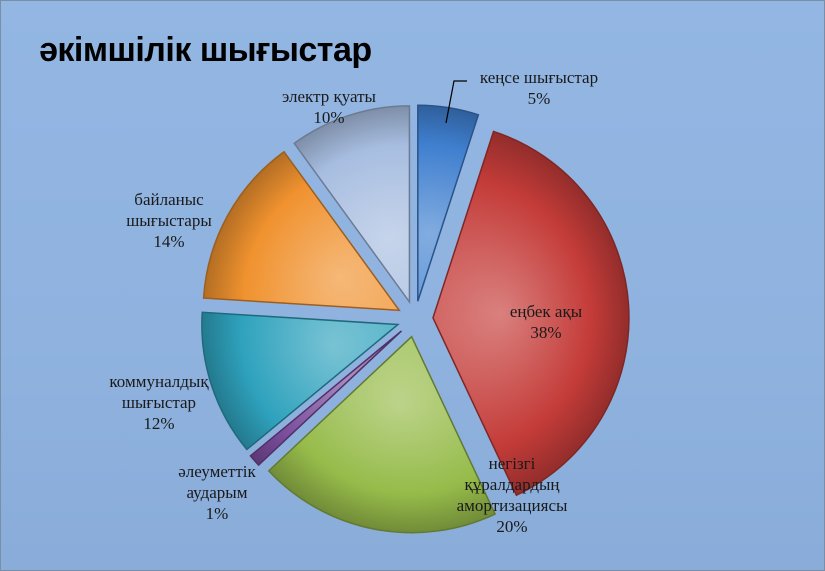 This screenshot has width=825, height=571. I want to click on slice-label-0: кеңсе шығыстар 5%, so click(539, 88).